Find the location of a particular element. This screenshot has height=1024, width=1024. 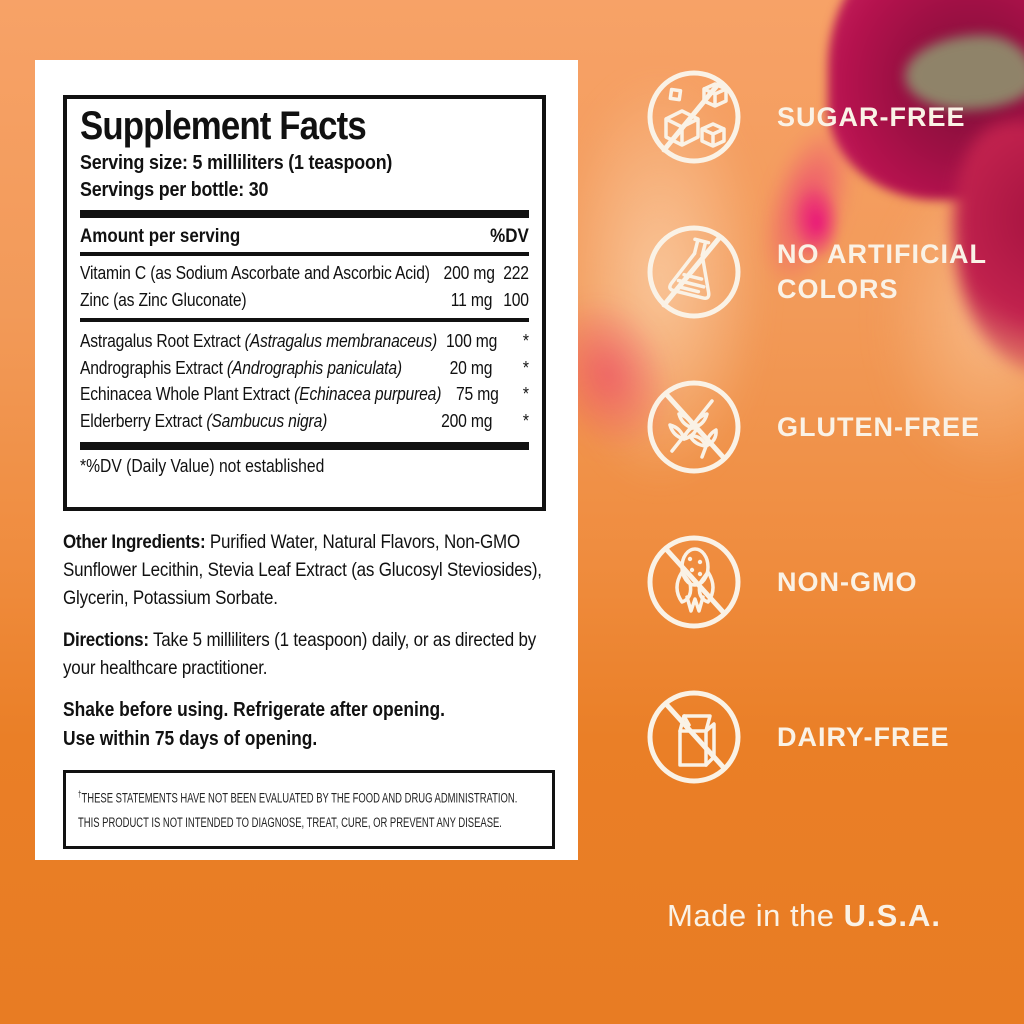

badge-no-artificial-colors: NO ARTIFICIAL COLORS is located at coordinates (823, 272).